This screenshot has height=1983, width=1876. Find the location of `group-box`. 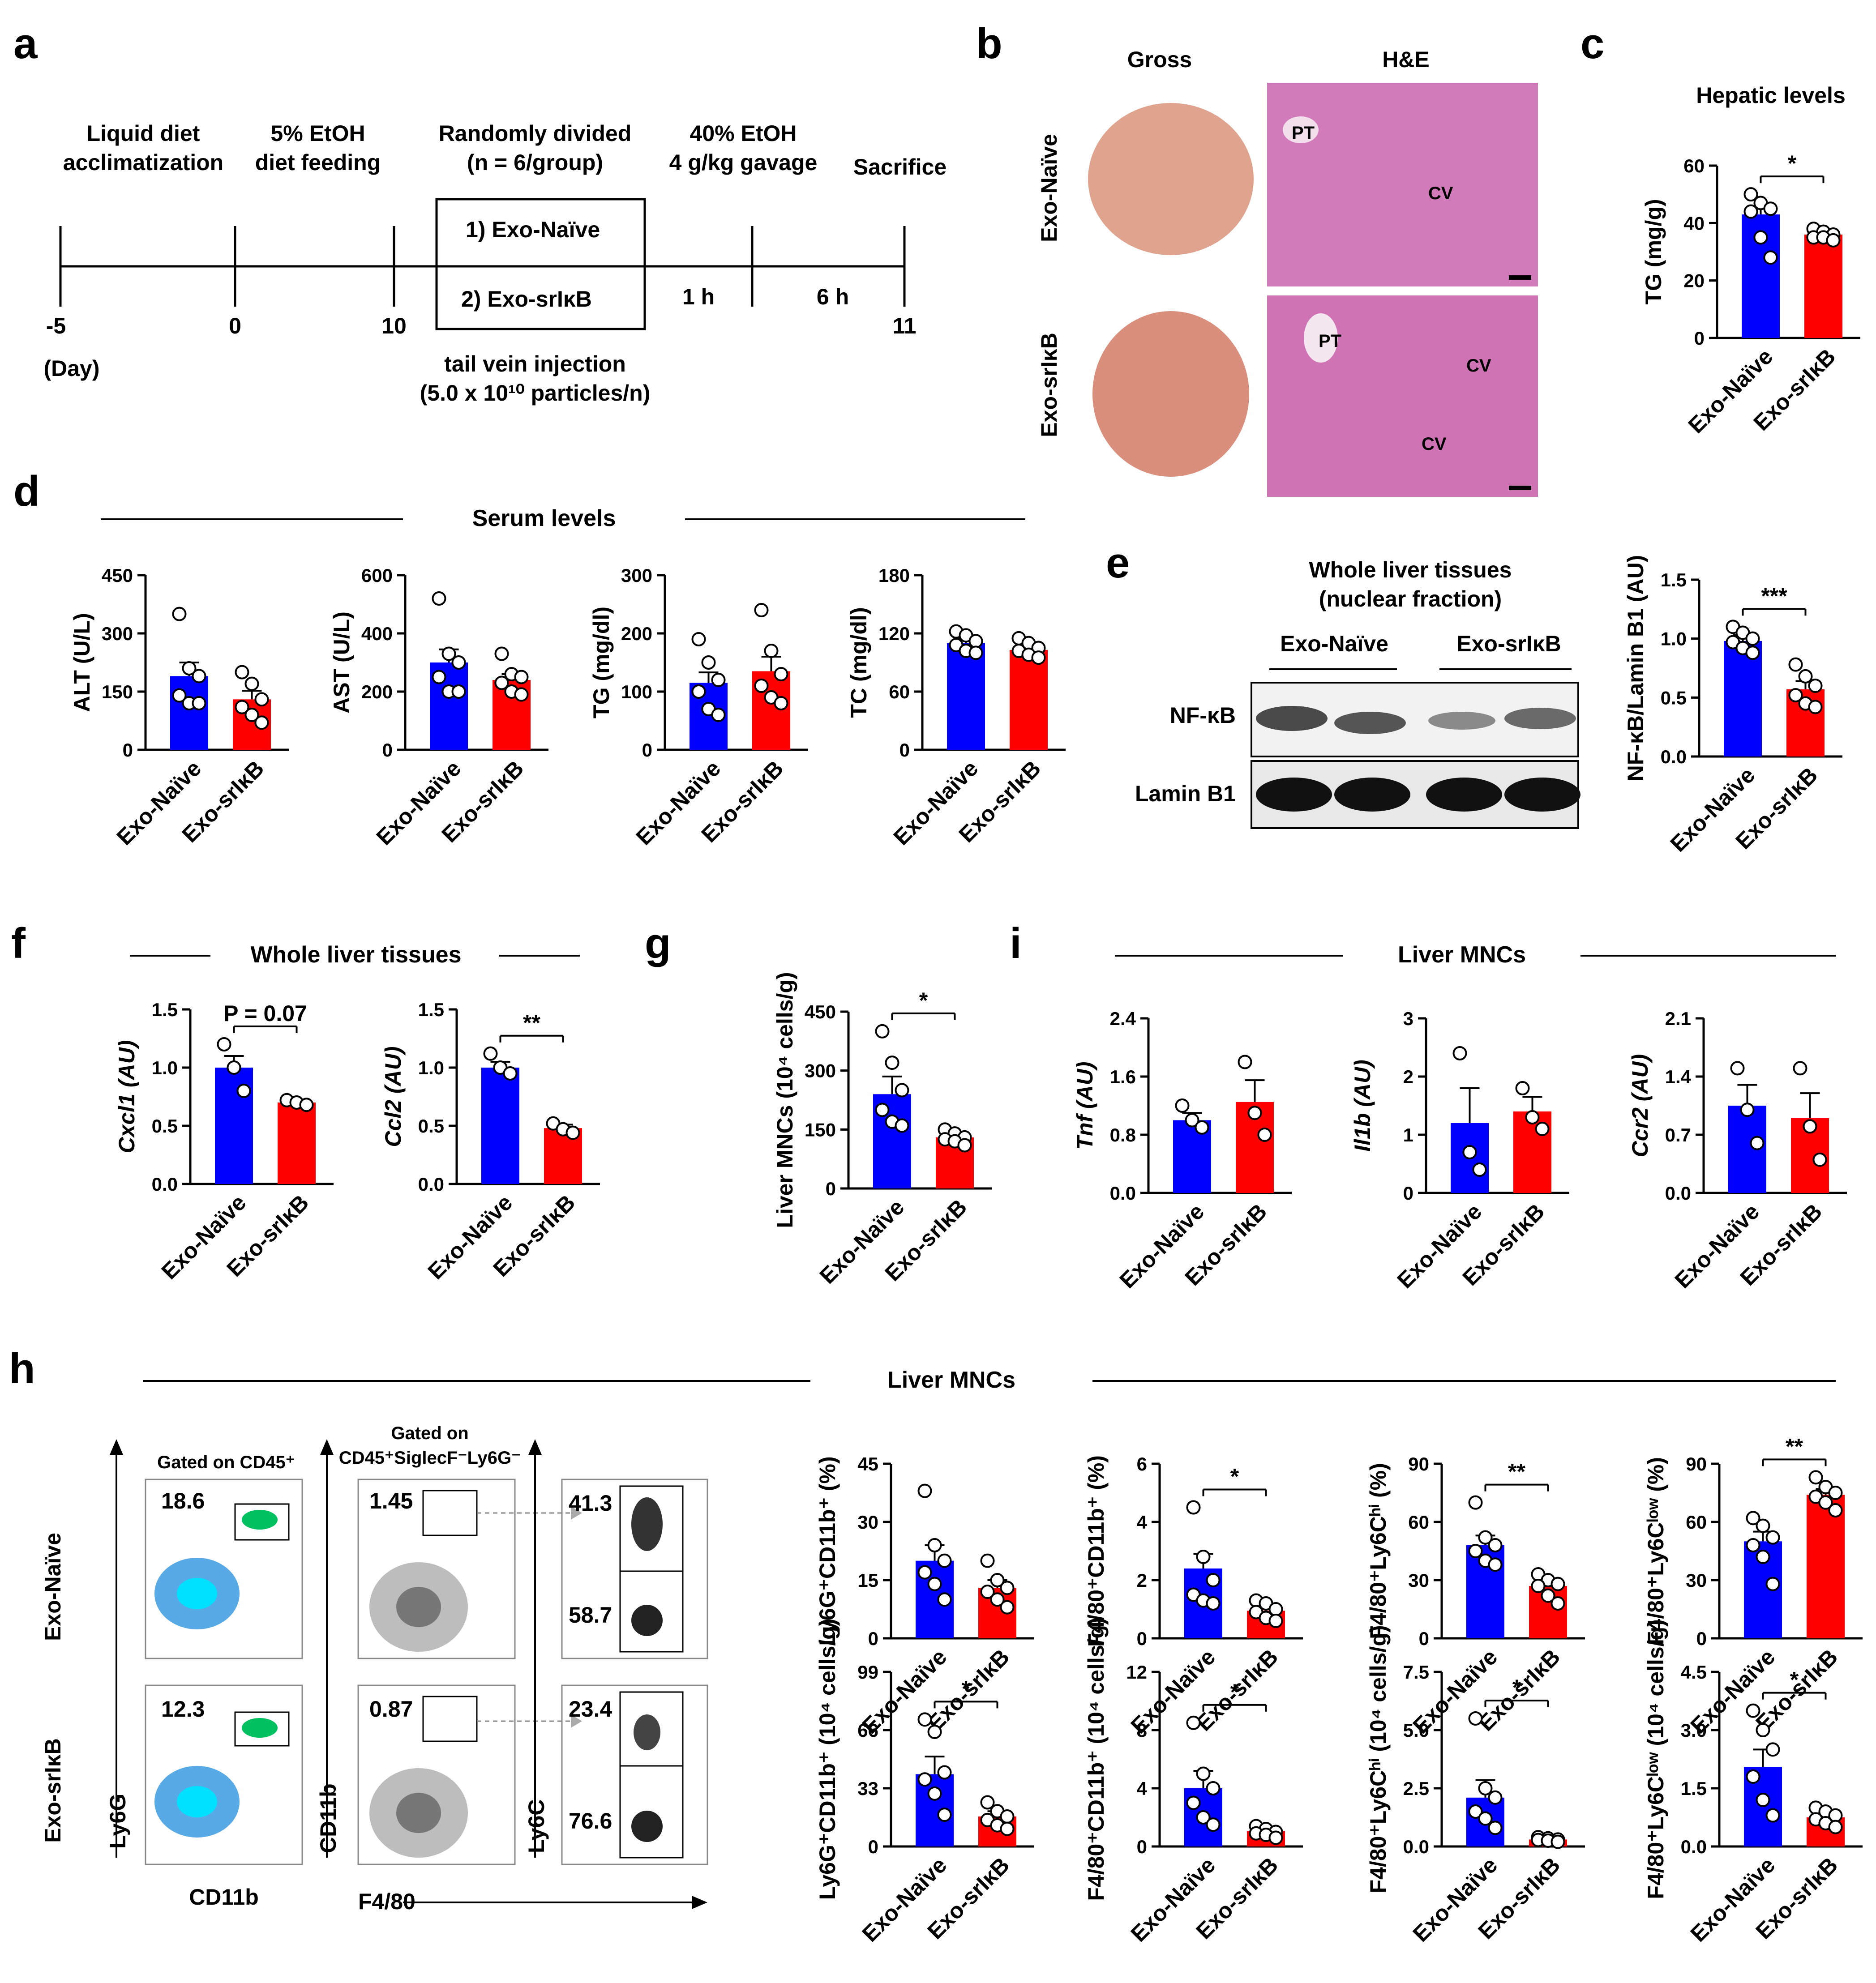

group-box is located at coordinates (540, 264).